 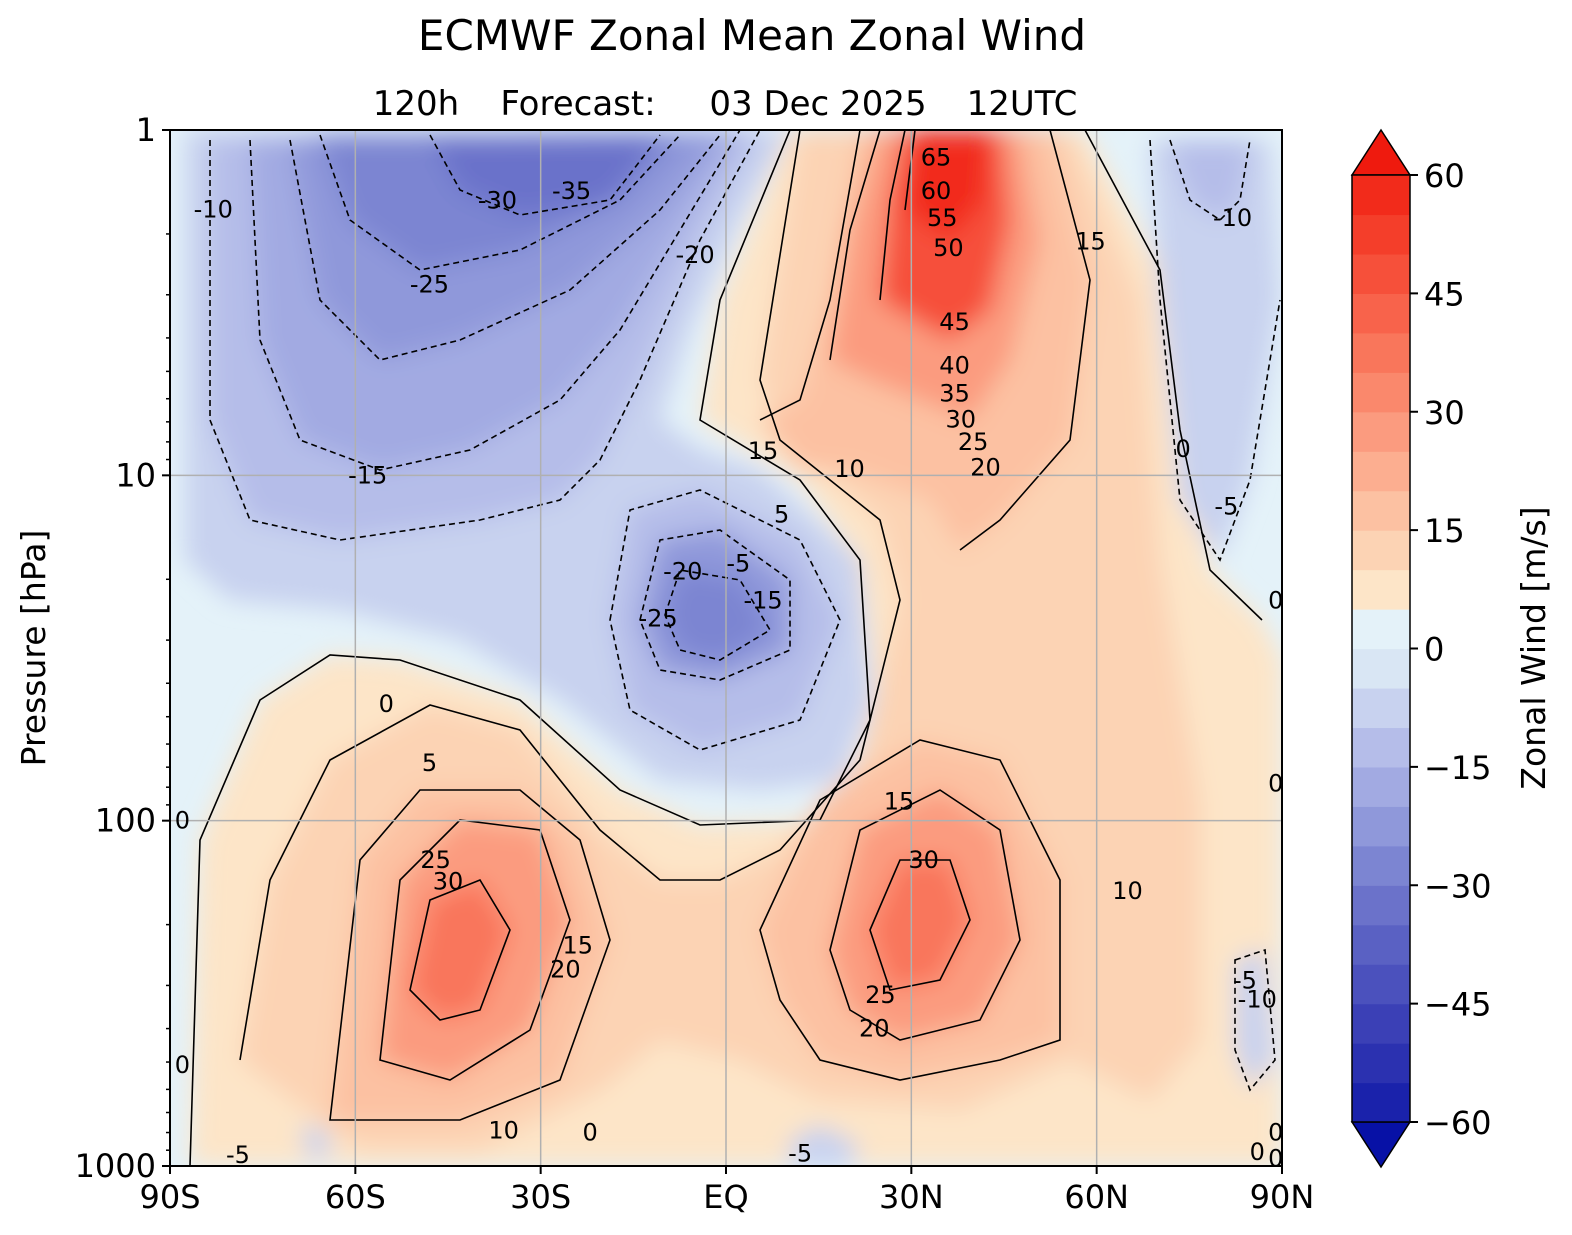 I want to click on y-tick-label: 1000, so click(x=115, y=1166).